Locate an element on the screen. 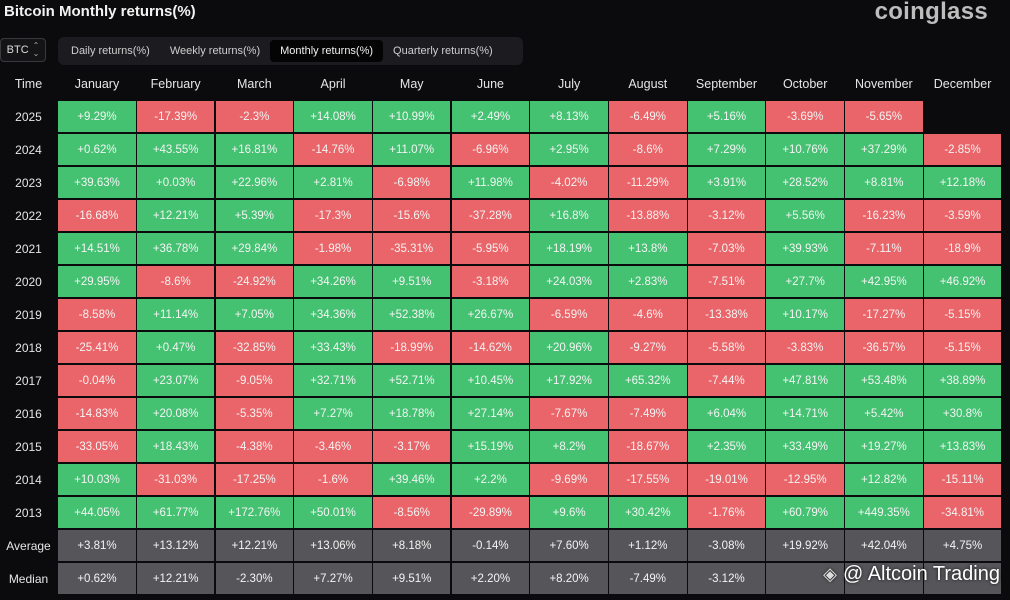  return-cell: +10.03% is located at coordinates (97, 479).